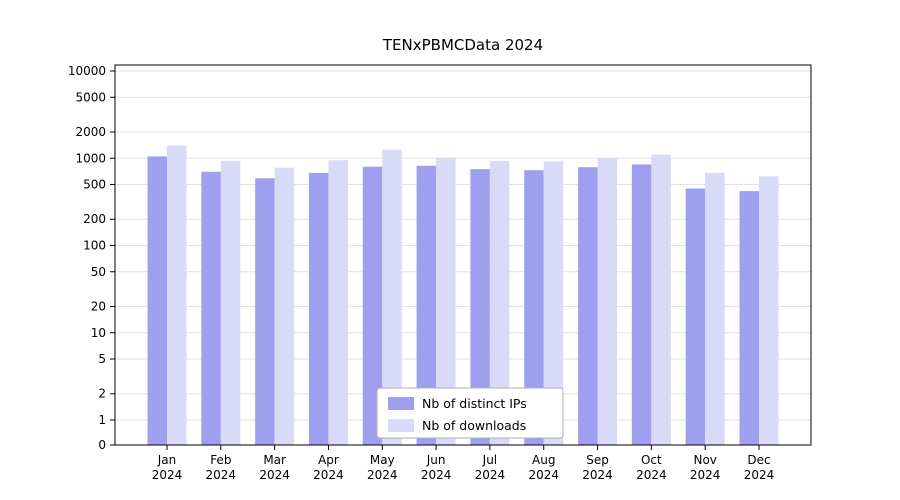  What do you see at coordinates (474, 403) in the screenshot?
I see `legend-label: Nb of distinct IPs` at bounding box center [474, 403].